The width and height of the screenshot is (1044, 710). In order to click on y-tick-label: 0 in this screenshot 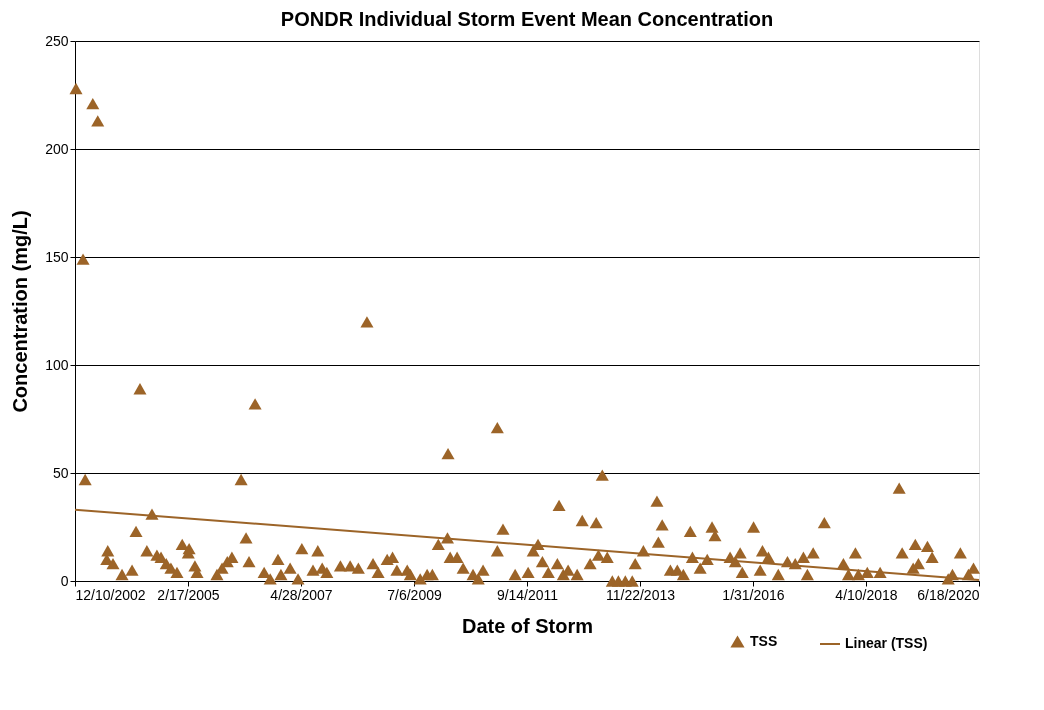, I will do `click(64, 580)`.